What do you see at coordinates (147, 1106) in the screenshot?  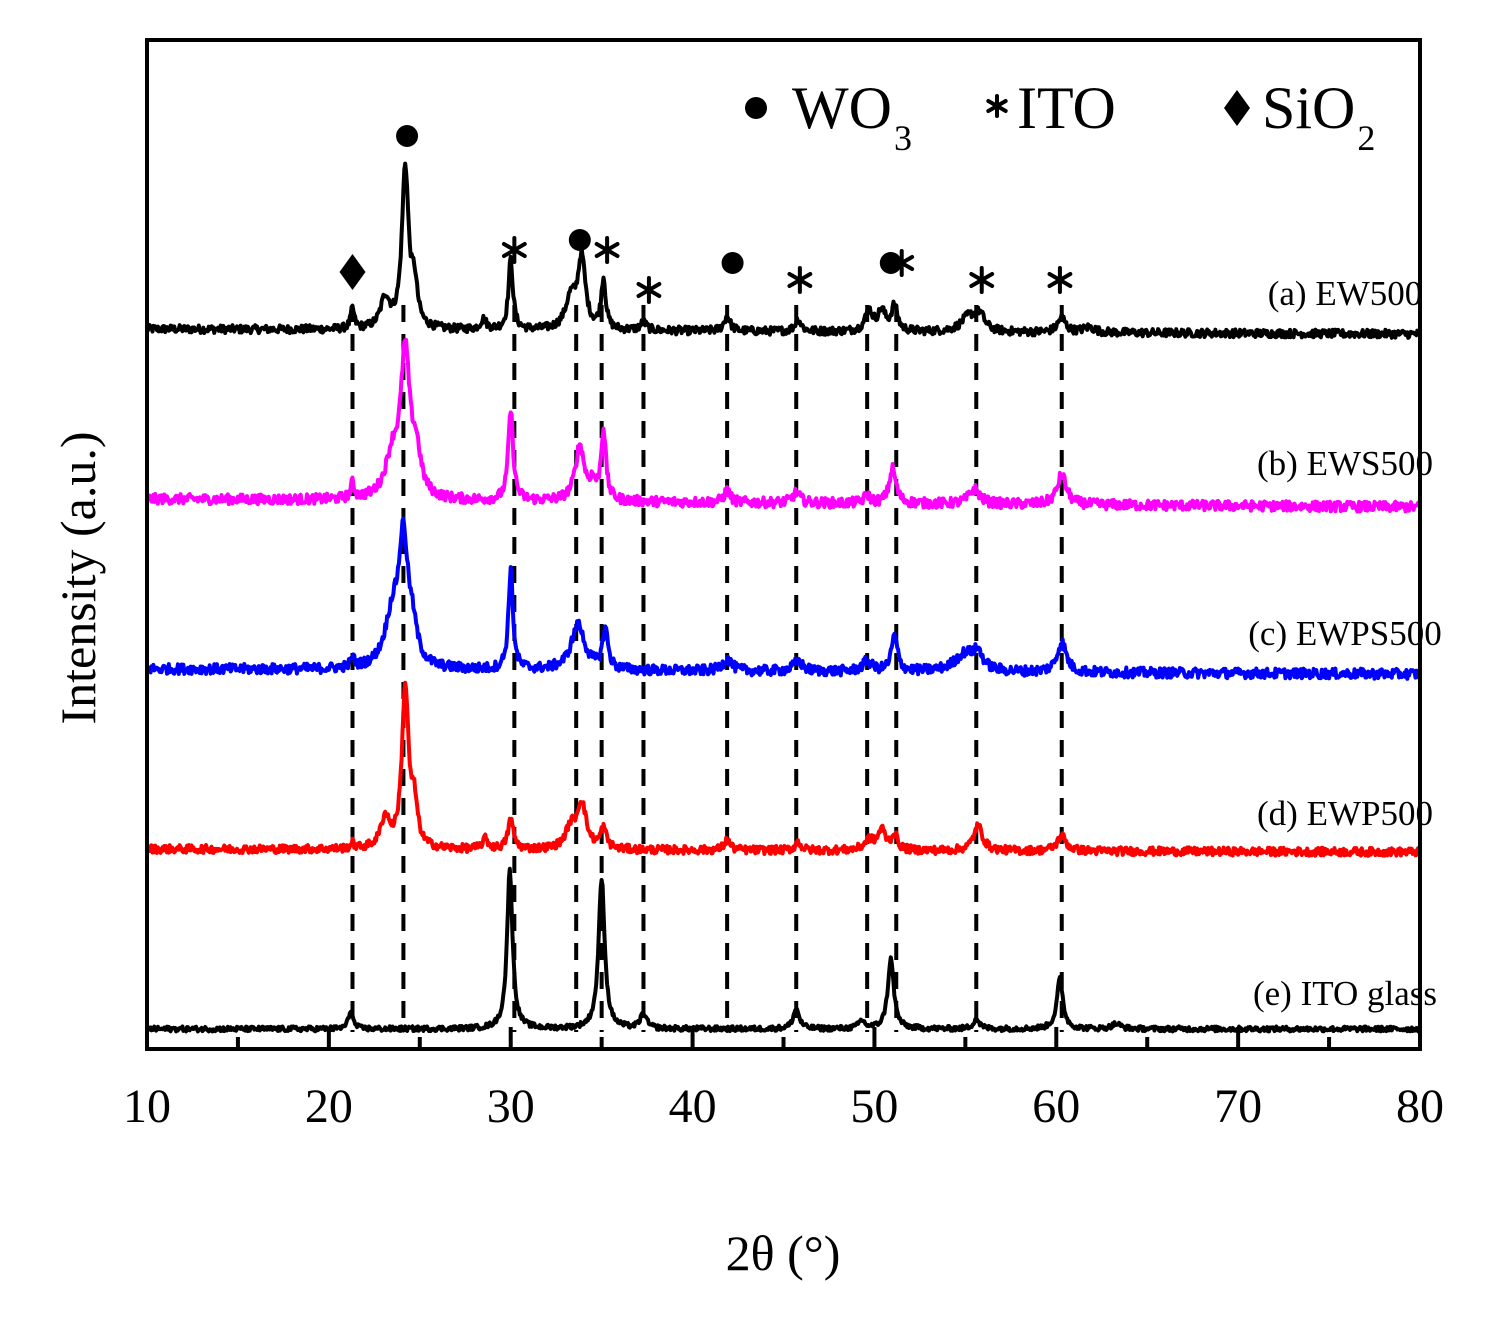 I see `x-tick-label: 10` at bounding box center [147, 1106].